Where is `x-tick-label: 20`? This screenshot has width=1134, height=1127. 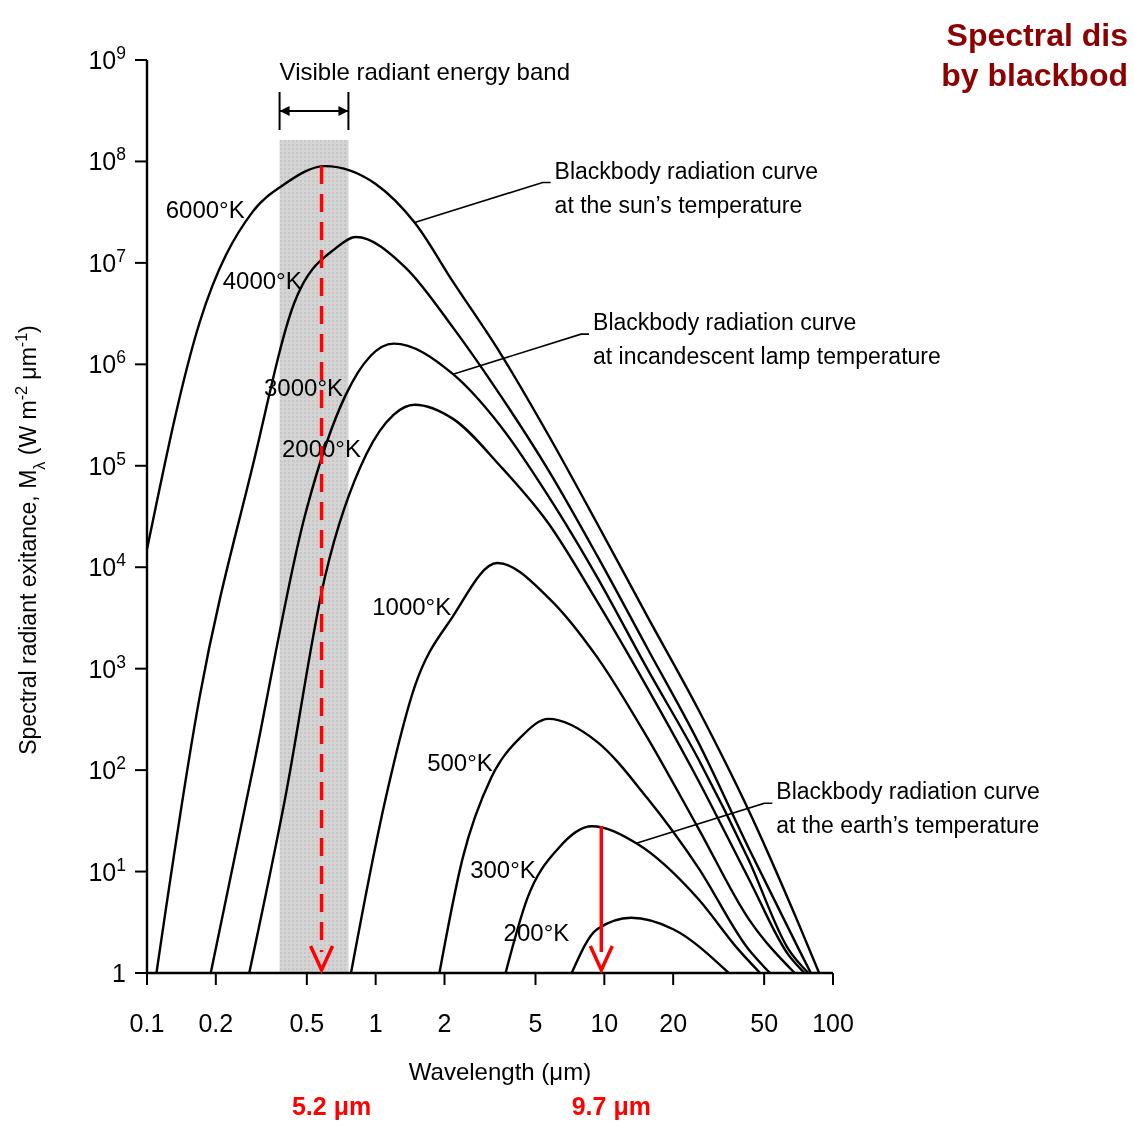 x-tick-label: 20 is located at coordinates (673, 1023).